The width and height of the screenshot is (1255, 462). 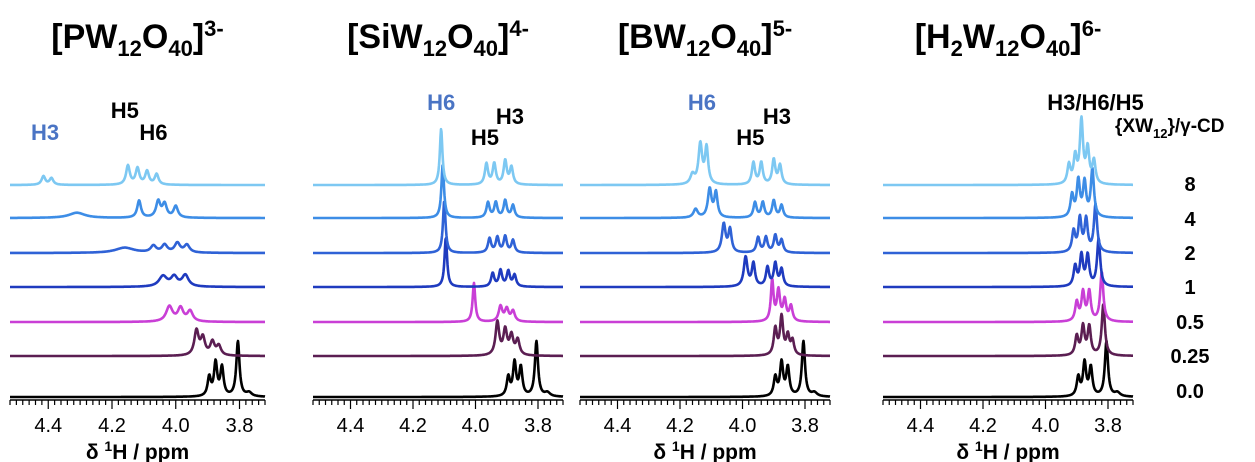 What do you see at coordinates (1189, 185) in the screenshot?
I see `ratio-label-8: 8` at bounding box center [1189, 185].